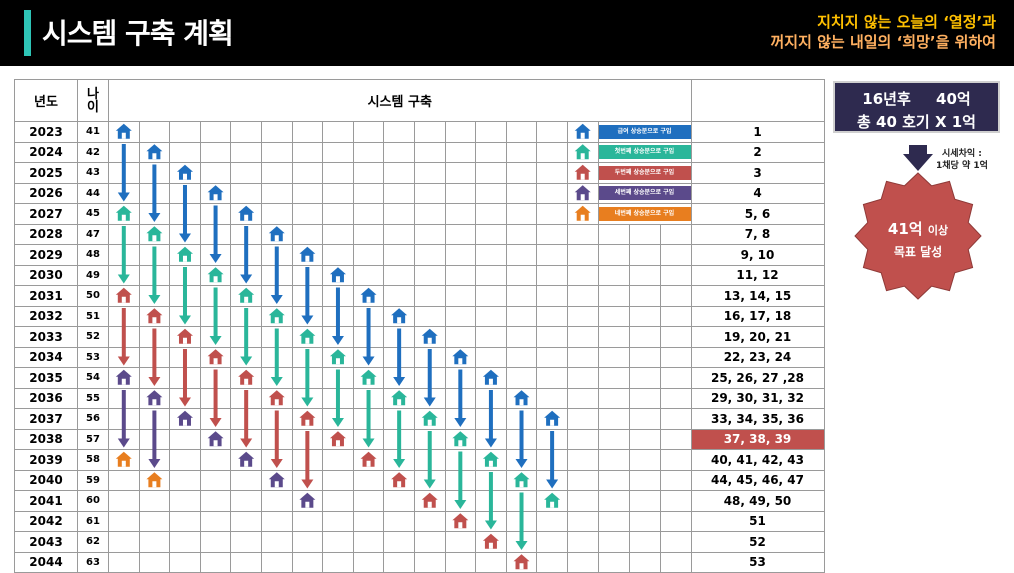 This screenshot has width=1014, height=573. What do you see at coordinates (886, 99) in the screenshot?
I see `summary-years: 16년후` at bounding box center [886, 99].